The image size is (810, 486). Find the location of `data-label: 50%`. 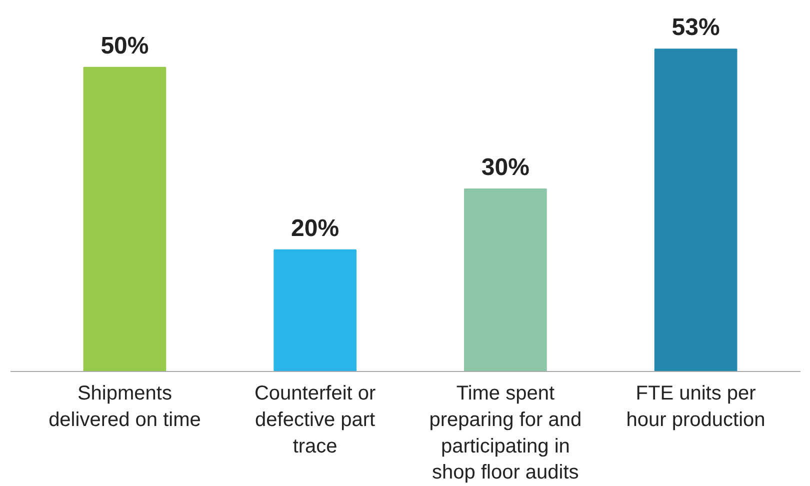

data-label: 50% is located at coordinates (124, 46).